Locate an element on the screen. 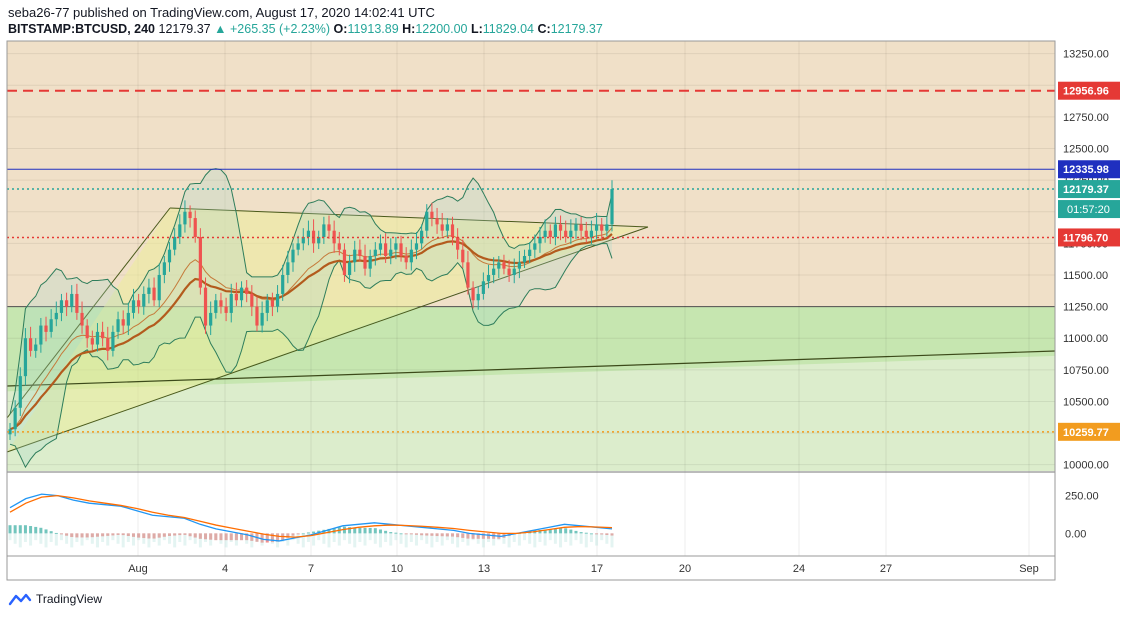  price-level-badge is located at coordinates (1089, 189).